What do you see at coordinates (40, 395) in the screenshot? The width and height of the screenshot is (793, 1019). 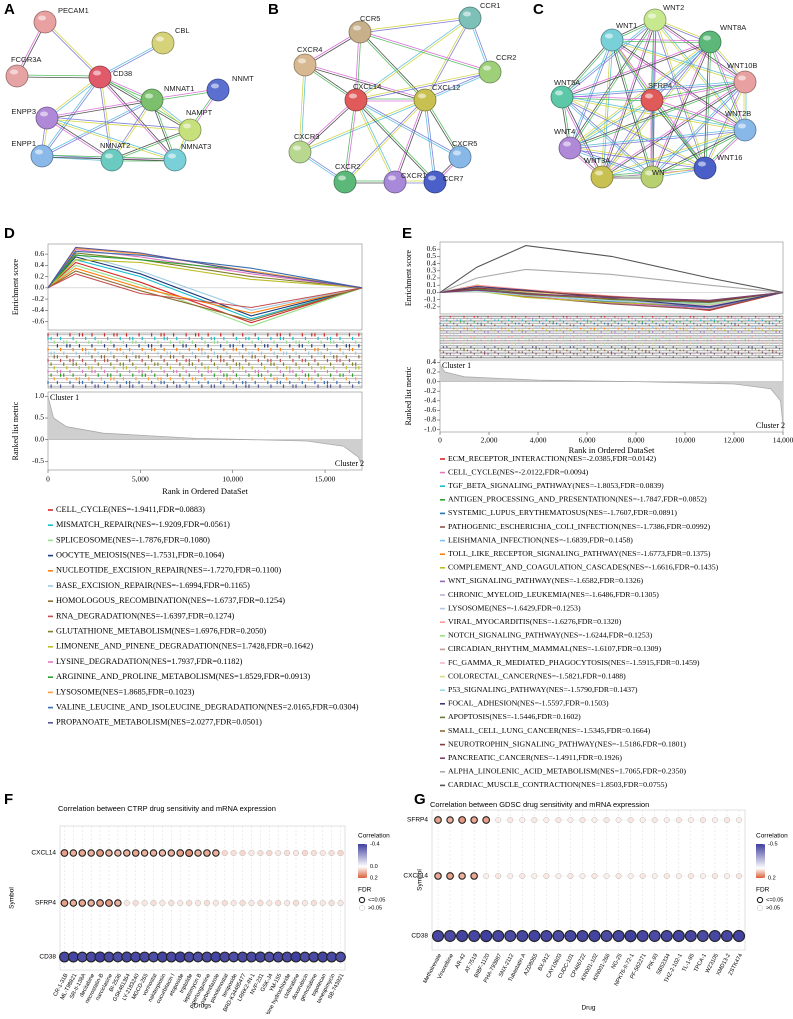 I see `y2-tick-label: 1.0` at bounding box center [40, 395].